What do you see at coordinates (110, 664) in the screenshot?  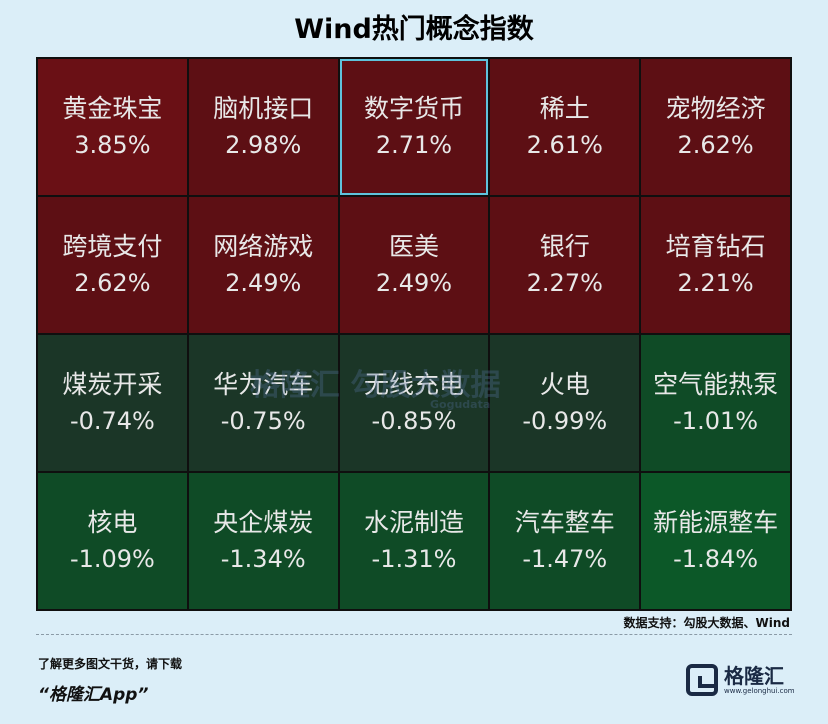 I see `footer-download-text: 了解更多图文干货，请下载` at bounding box center [110, 664].